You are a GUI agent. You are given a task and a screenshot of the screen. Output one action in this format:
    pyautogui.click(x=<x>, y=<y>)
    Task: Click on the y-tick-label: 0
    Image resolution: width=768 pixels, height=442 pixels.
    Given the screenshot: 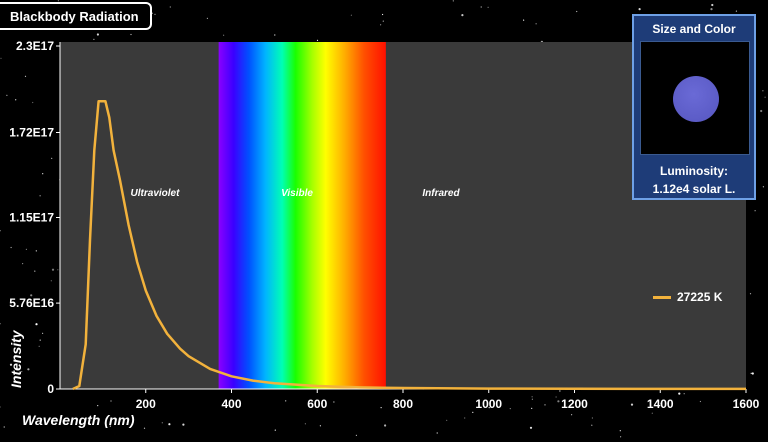 What is the action you would take?
    pyautogui.click(x=50, y=389)
    